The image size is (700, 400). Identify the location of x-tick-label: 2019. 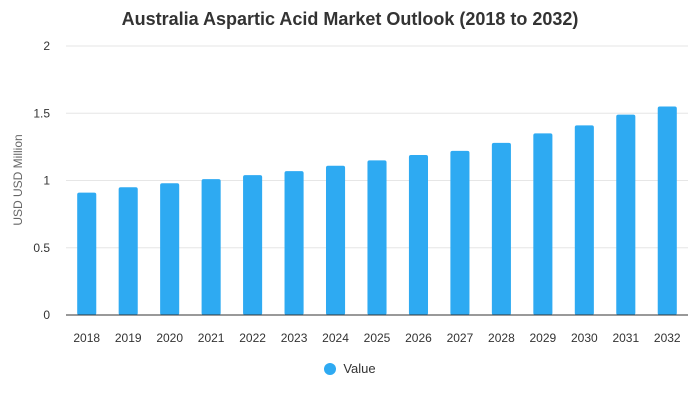
(128, 338).